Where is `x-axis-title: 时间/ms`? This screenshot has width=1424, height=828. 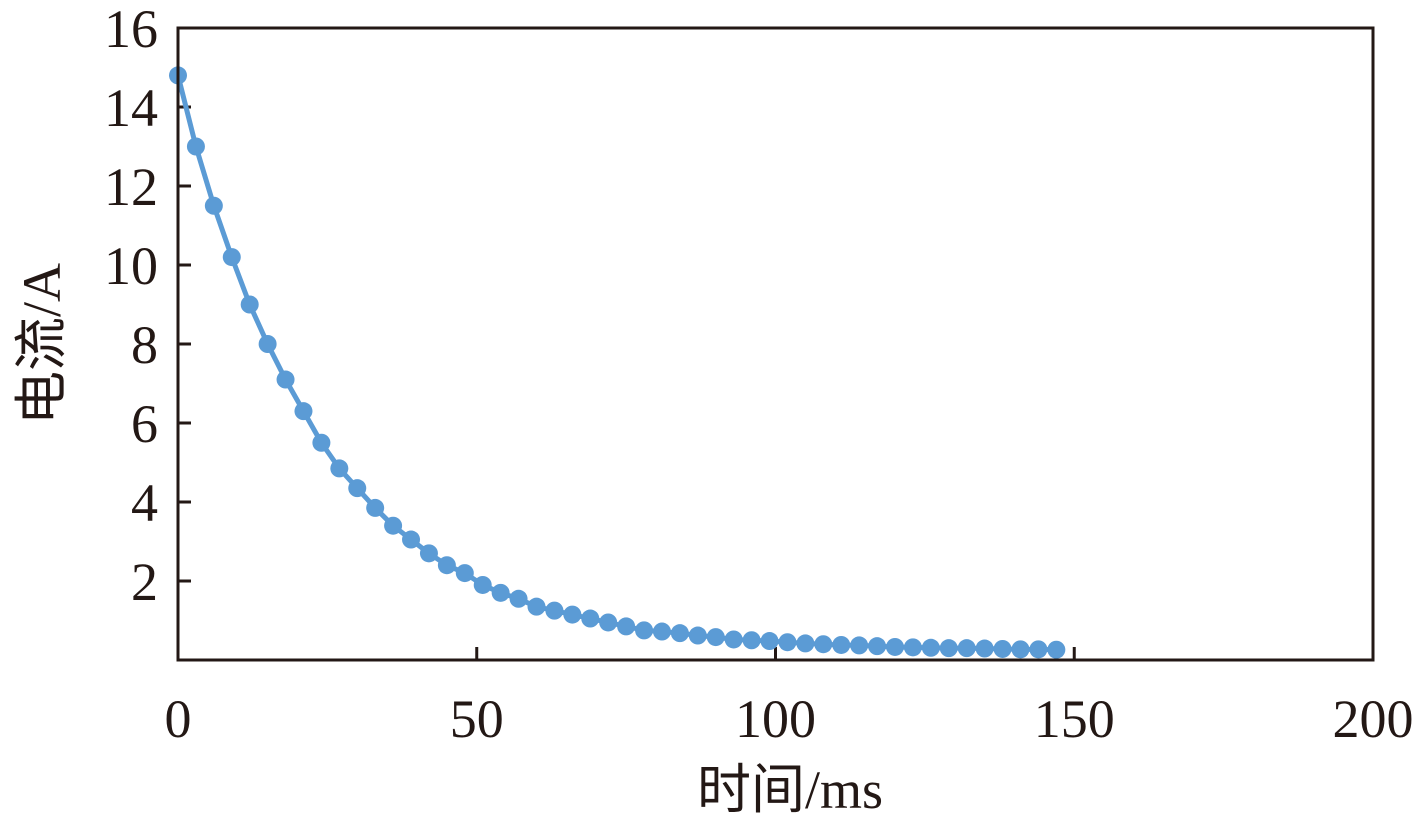
x-axis-title: 时间/ms is located at coordinates (790, 790).